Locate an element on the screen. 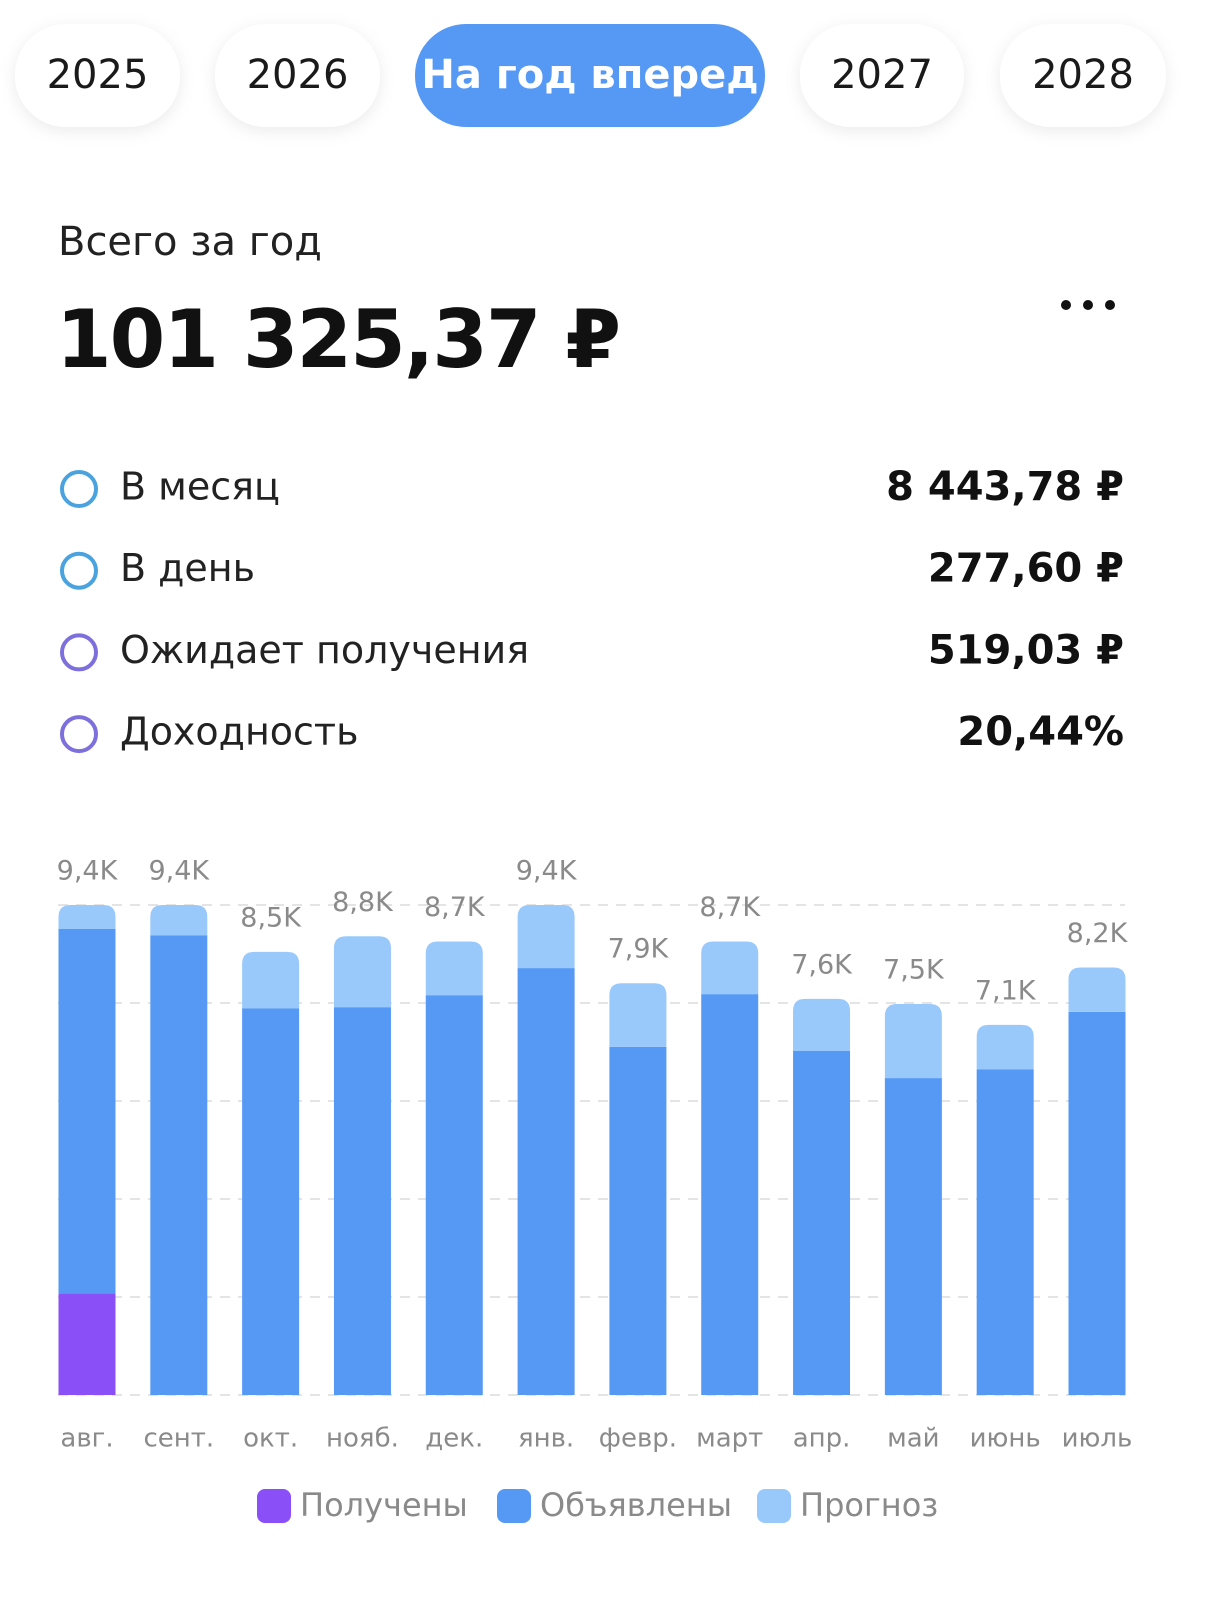 The width and height of the screenshot is (1220, 1617). legend-label: Объявлены is located at coordinates (636, 1505).